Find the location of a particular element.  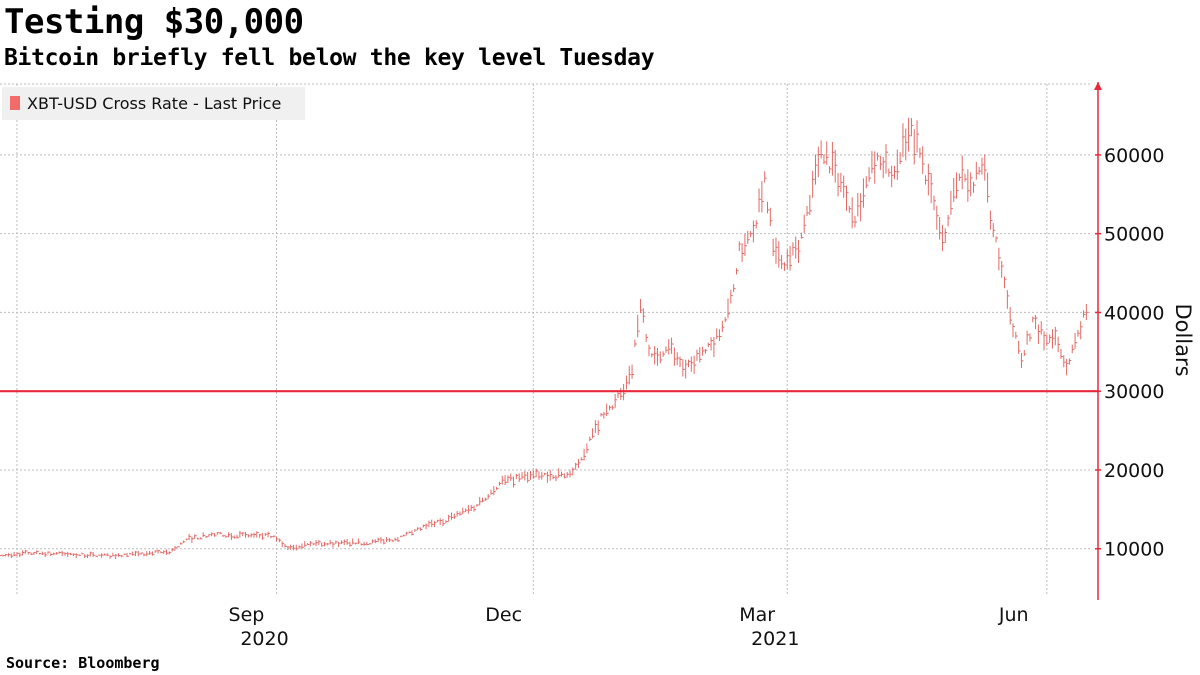

x-tick-label: Mar is located at coordinates (757, 615).